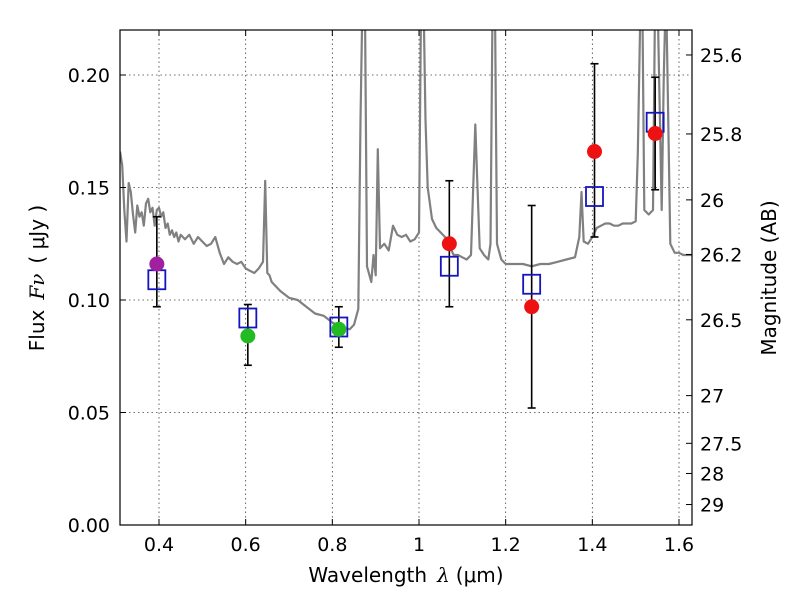  I want to click on y-axis-title: FluxFν( μJy ), so click(37, 278).